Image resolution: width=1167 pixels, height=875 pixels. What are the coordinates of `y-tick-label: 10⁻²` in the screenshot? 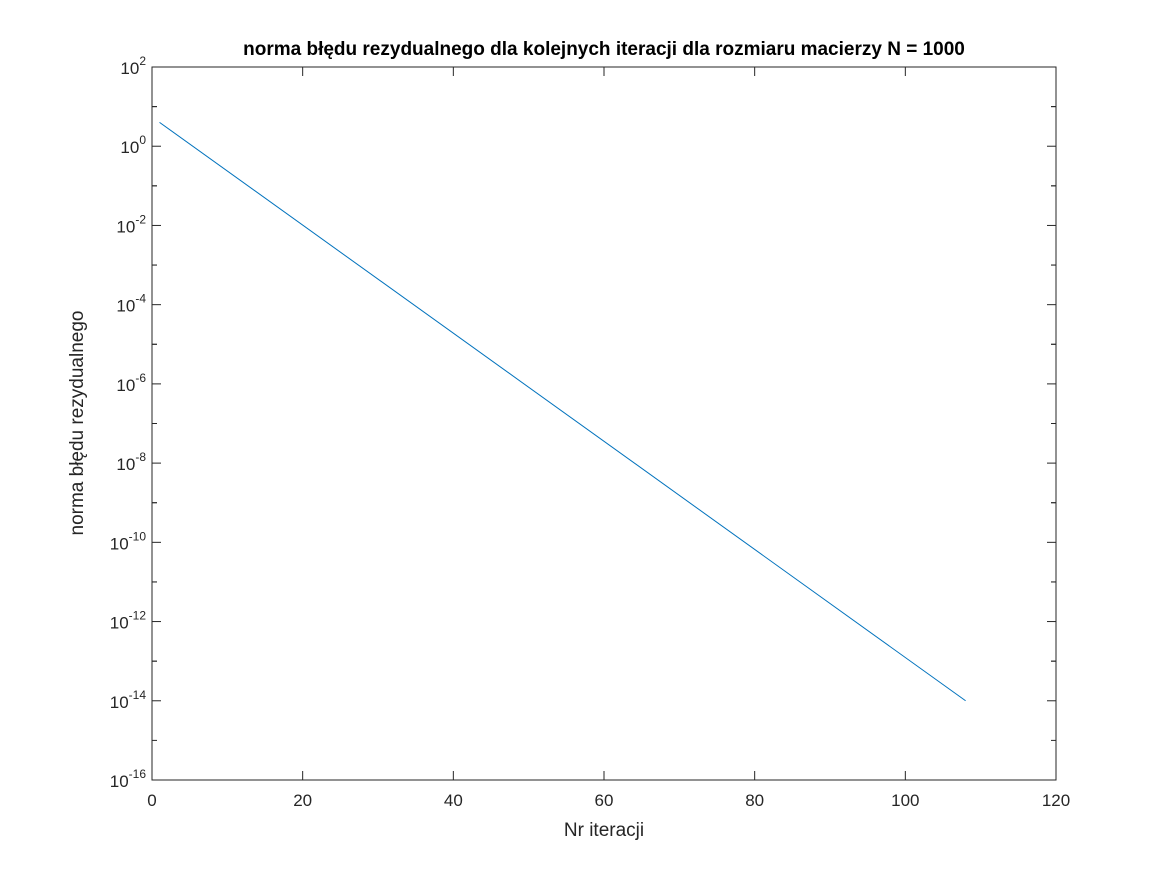 It's located at (131, 224).